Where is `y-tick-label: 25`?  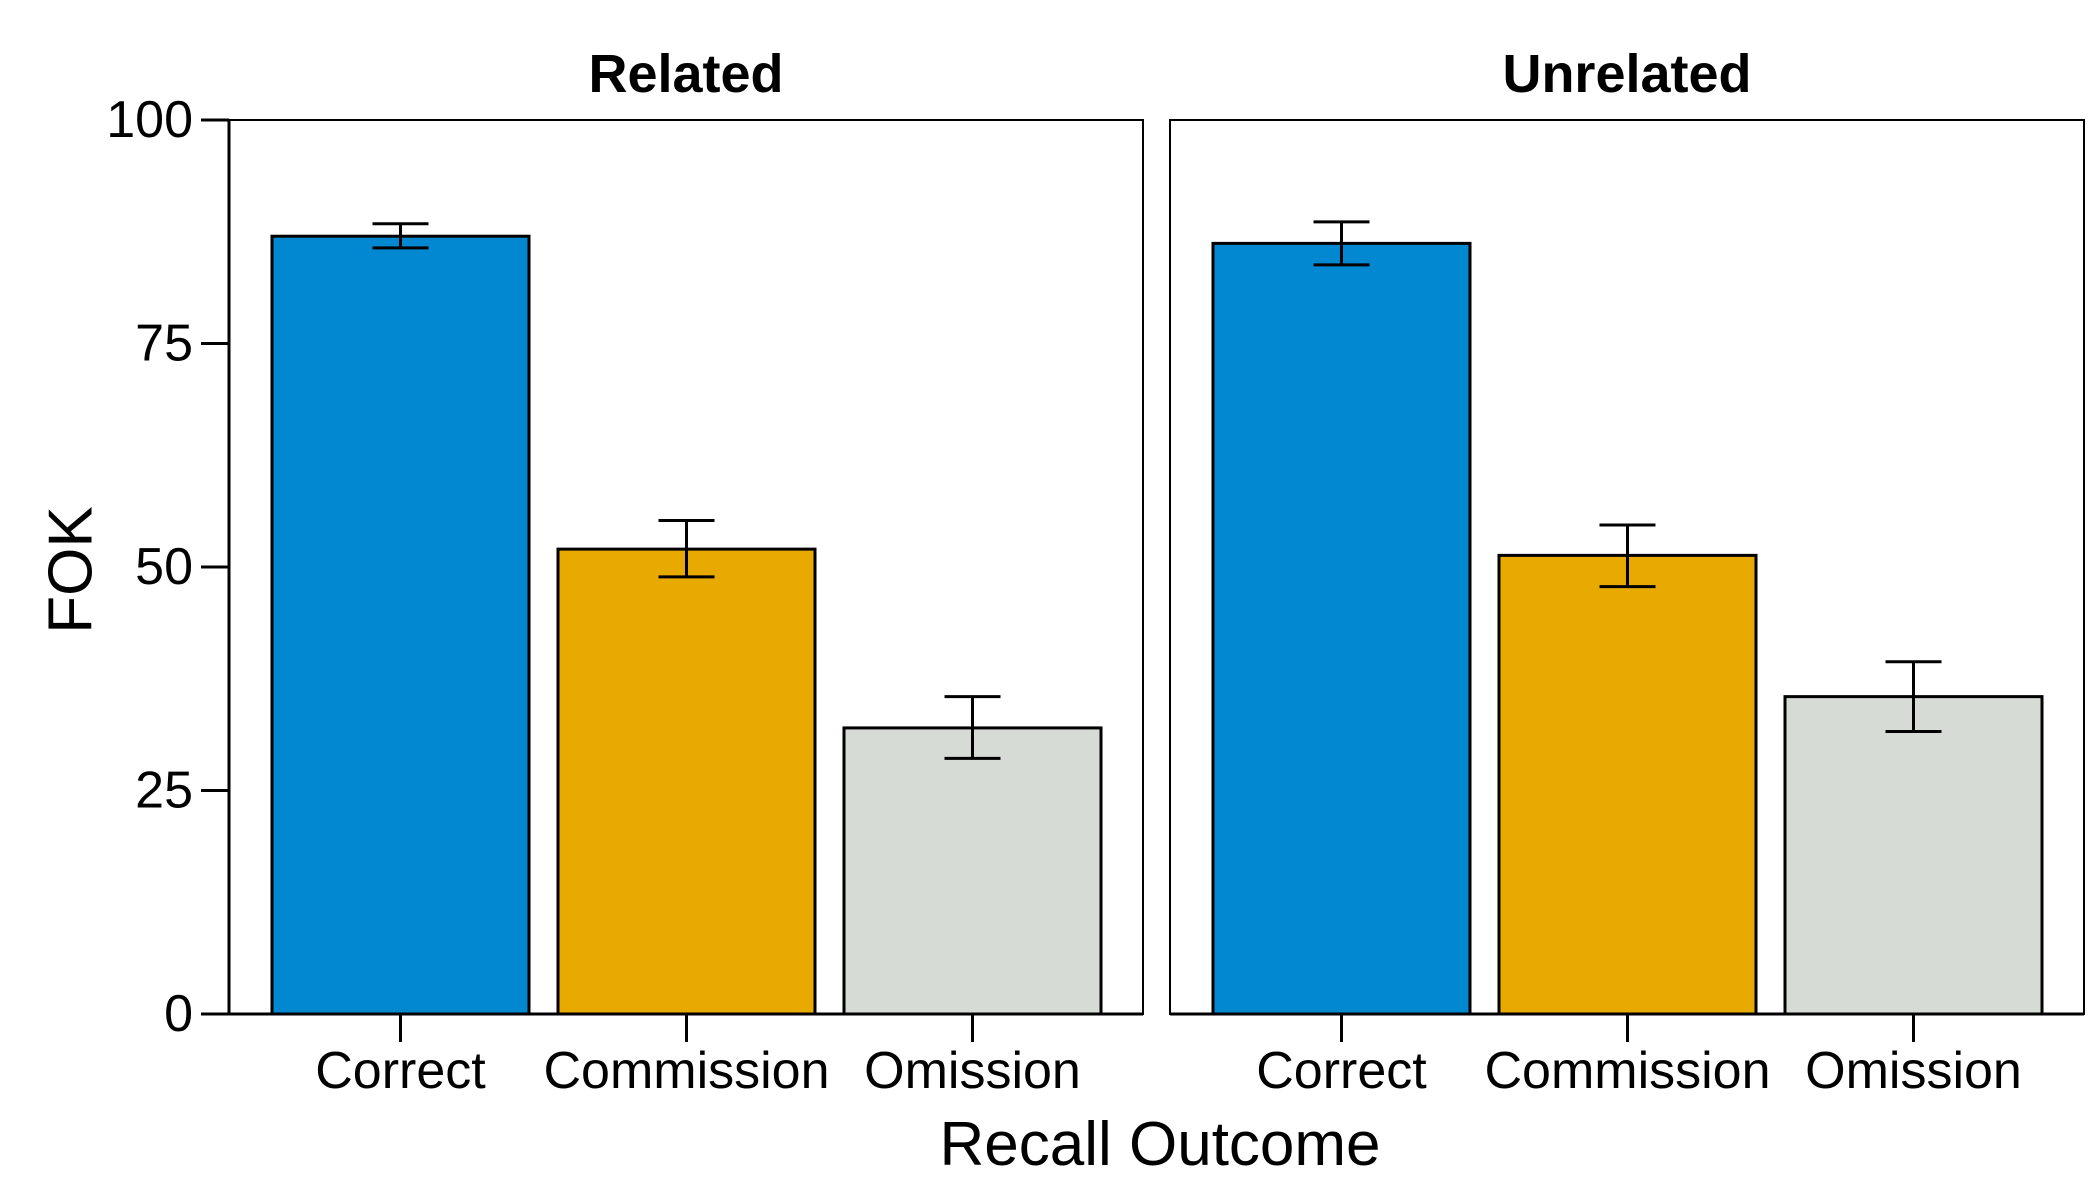 y-tick-label: 25 is located at coordinates (164, 791).